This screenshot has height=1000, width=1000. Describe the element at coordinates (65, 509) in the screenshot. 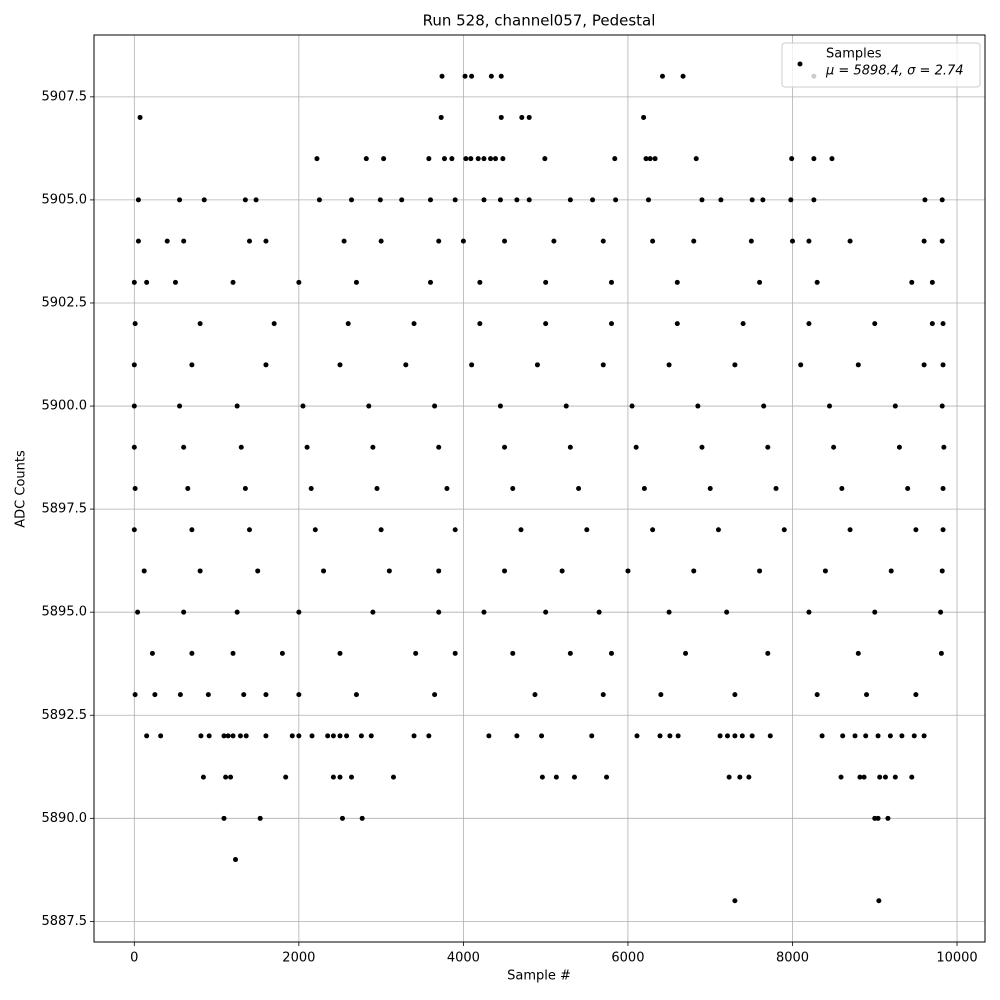

I see `y-tick-label: 5897.5` at that location.